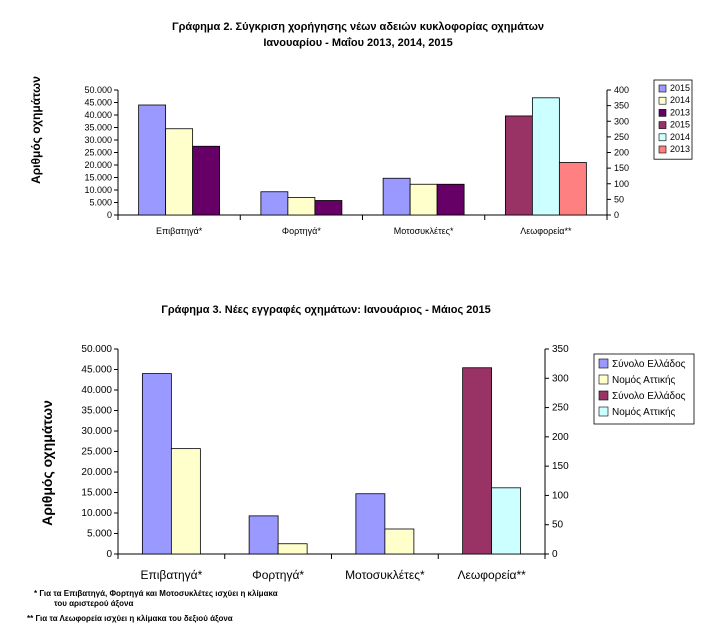  I want to click on chart1-left-tick-label: 0, so click(109, 215).